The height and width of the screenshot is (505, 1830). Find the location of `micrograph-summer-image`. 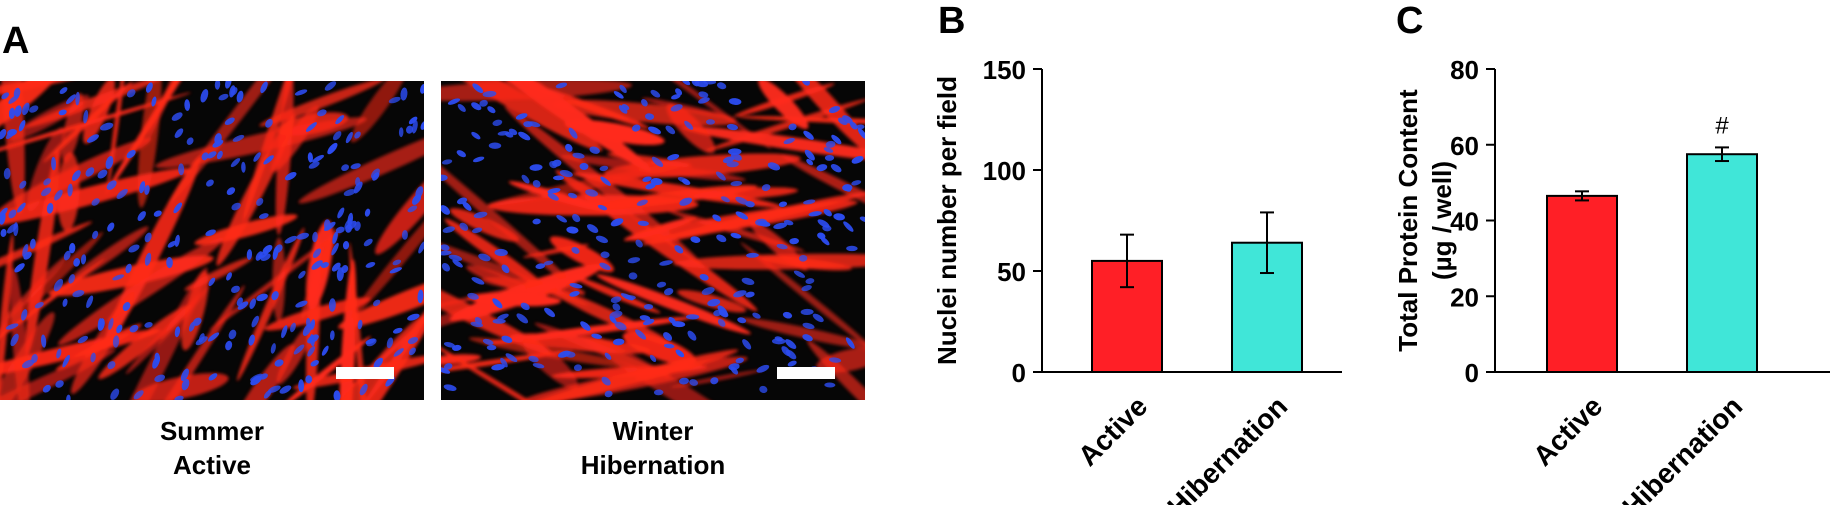

micrograph-summer-image is located at coordinates (212, 240).